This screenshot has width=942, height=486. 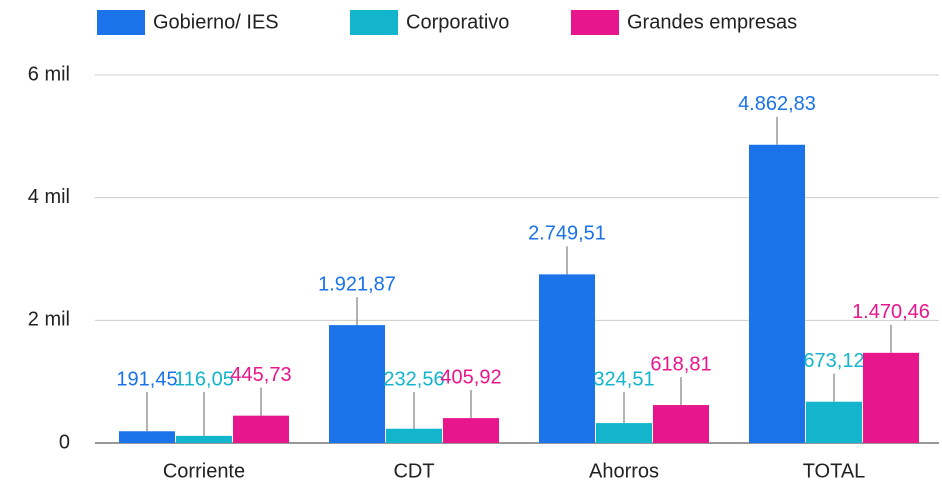 What do you see at coordinates (470, 377) in the screenshot?
I see `data-label: 405,92` at bounding box center [470, 377].